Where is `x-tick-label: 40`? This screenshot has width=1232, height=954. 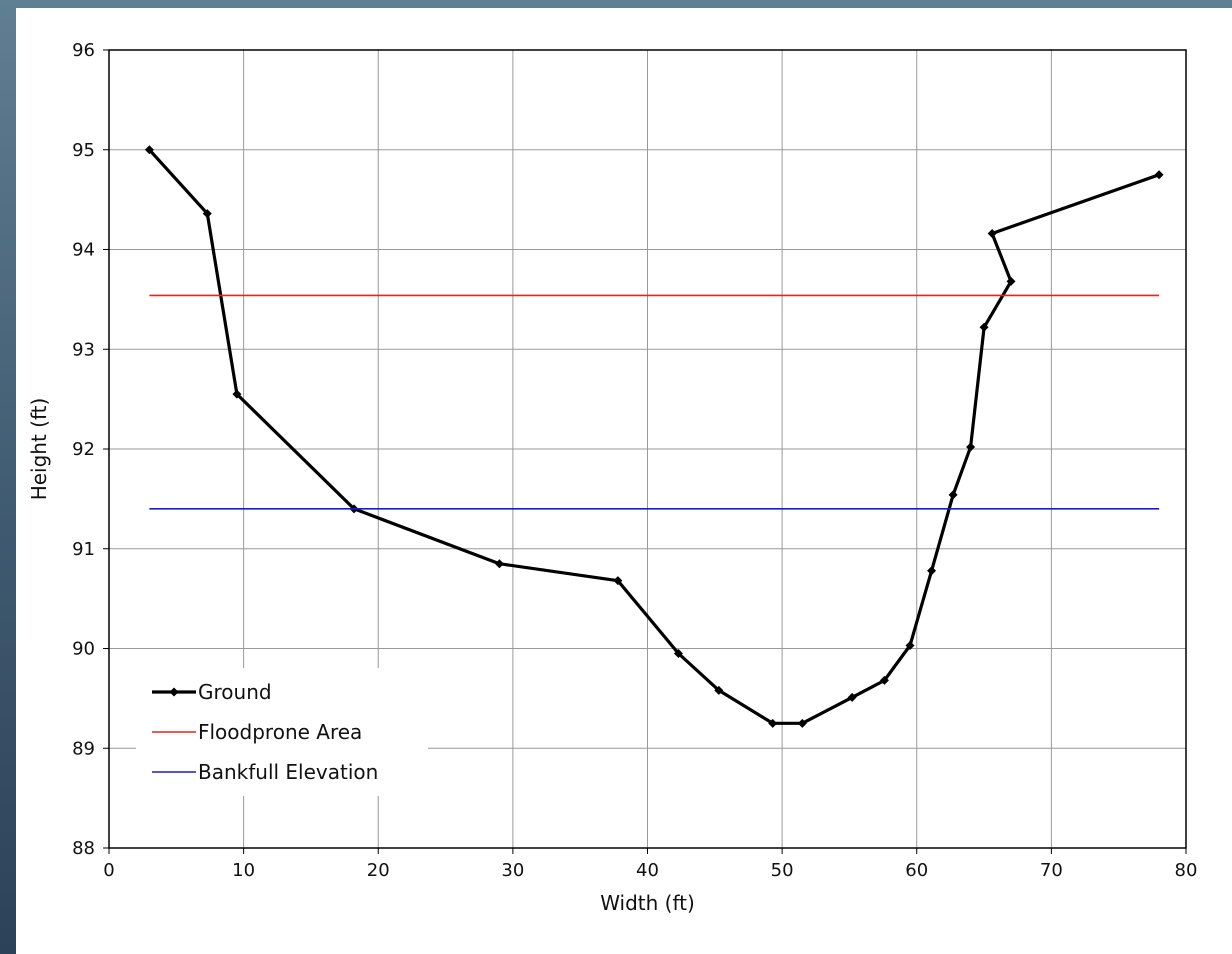
x-tick-label: 40 is located at coordinates (647, 870).